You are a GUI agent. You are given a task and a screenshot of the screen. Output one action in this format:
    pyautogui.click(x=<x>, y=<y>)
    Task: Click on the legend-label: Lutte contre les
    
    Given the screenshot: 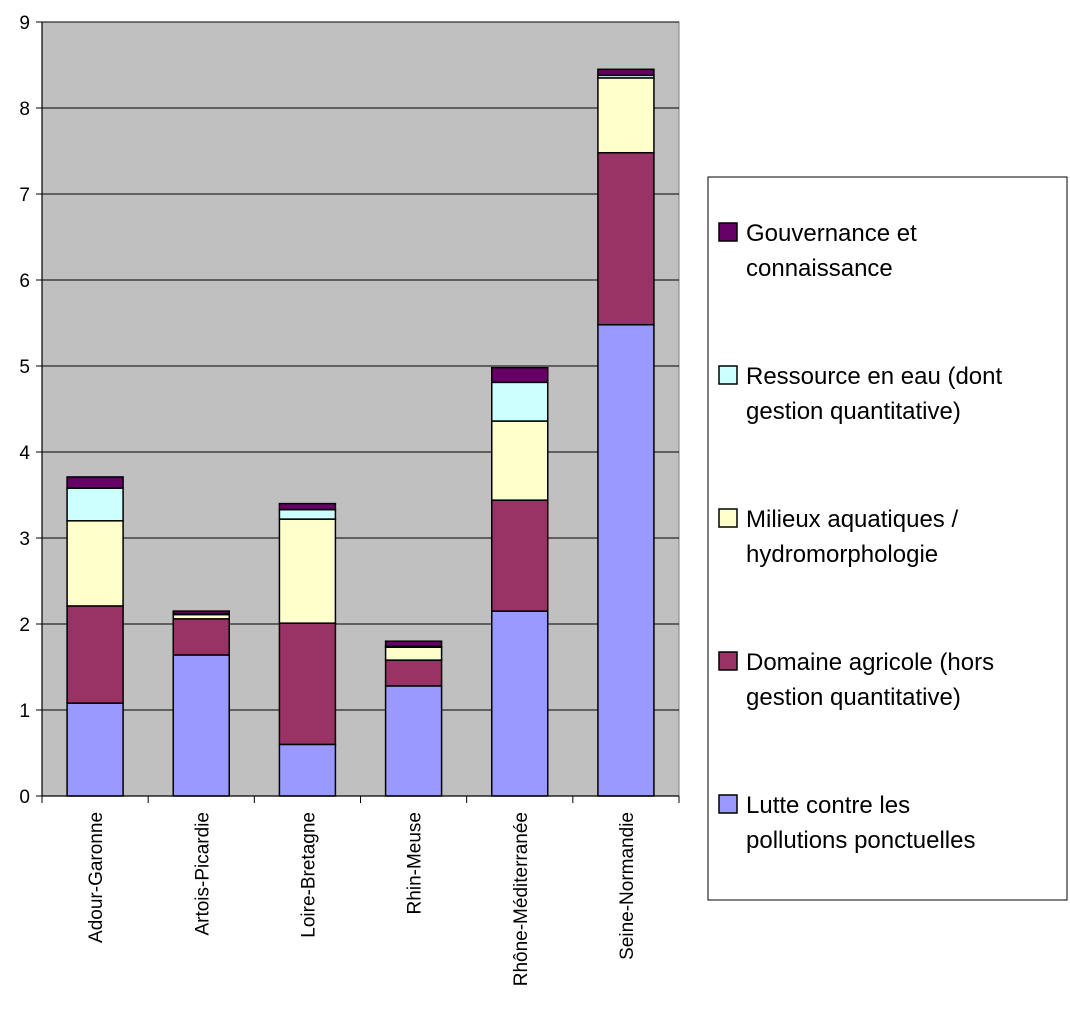 What is the action you would take?
    pyautogui.click(x=828, y=805)
    